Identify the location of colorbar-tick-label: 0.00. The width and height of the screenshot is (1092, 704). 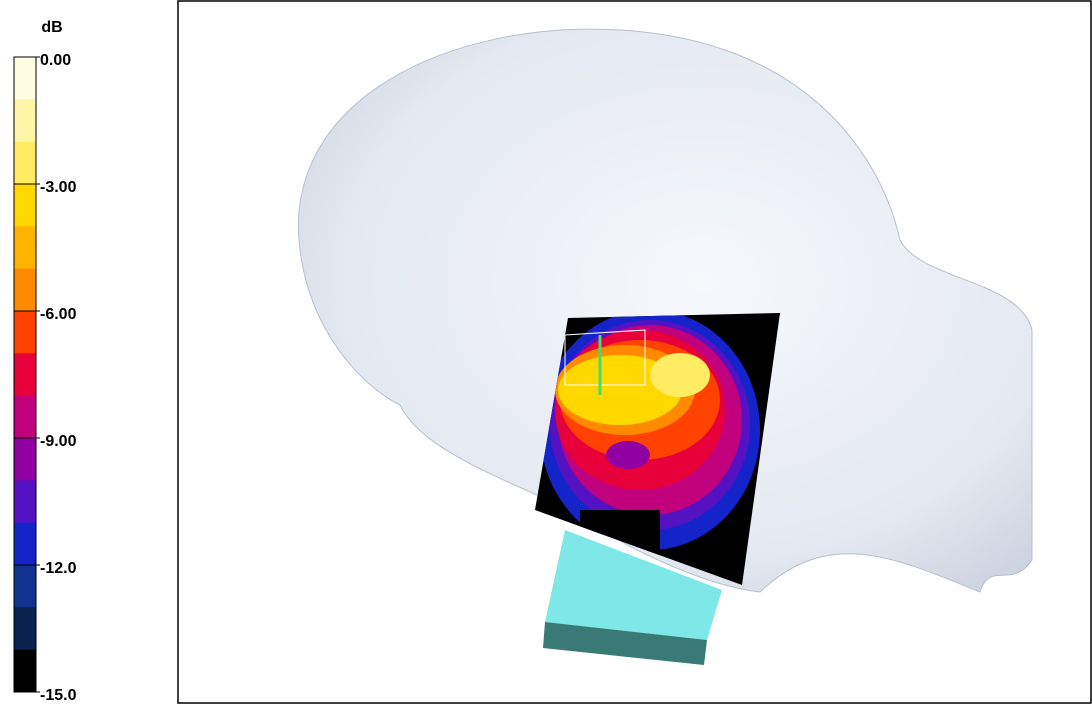
(55, 60).